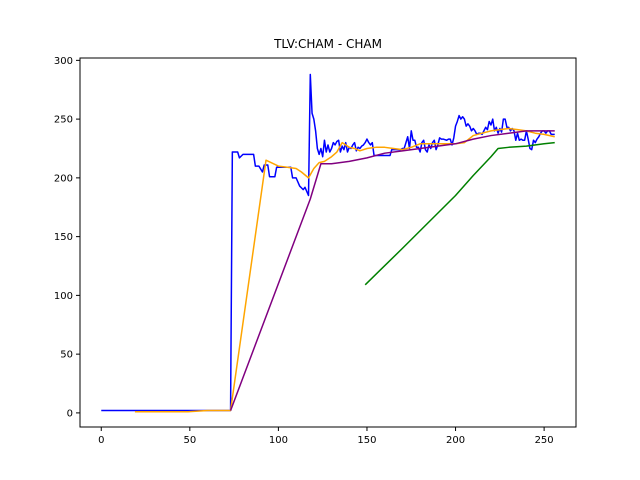 This screenshot has width=640, height=480. What do you see at coordinates (63, 61) in the screenshot?
I see `y-tick-label: 300` at bounding box center [63, 61].